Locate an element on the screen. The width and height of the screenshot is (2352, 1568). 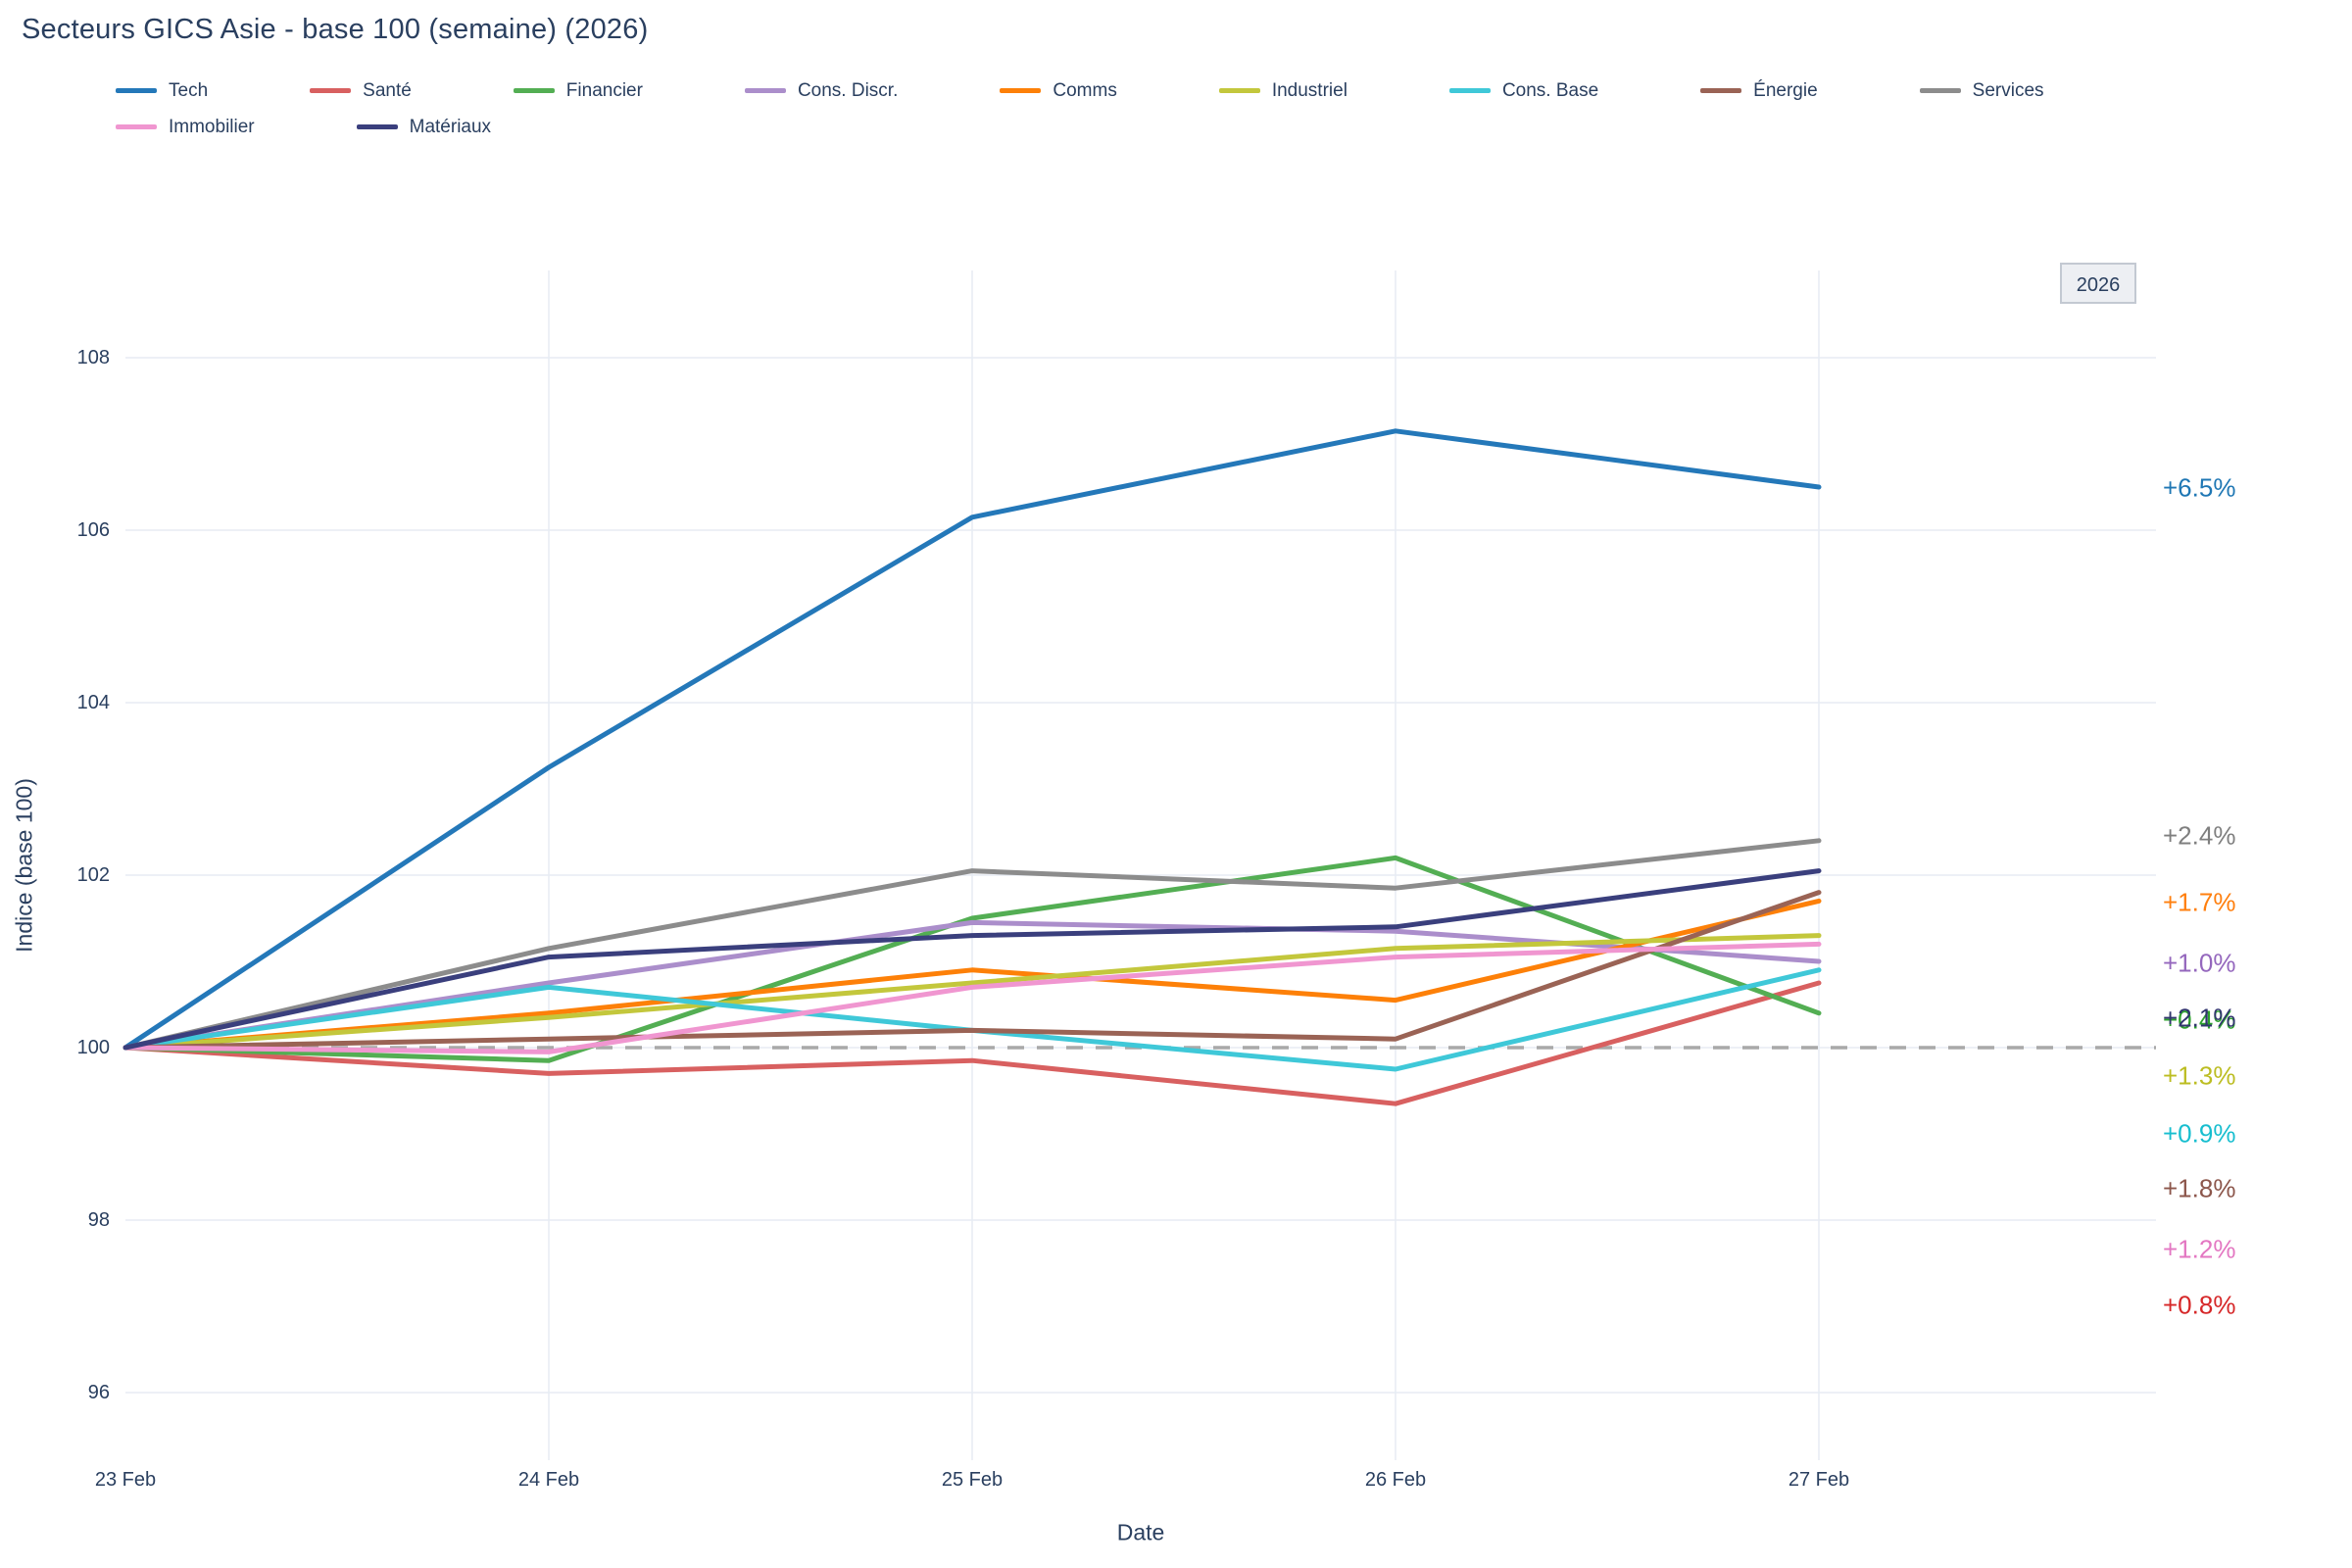
series-line-comms is located at coordinates (972, 974).